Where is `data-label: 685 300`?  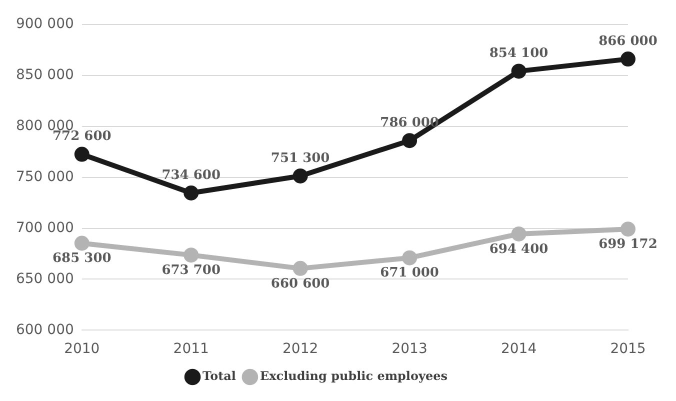 data-label: 685 300 is located at coordinates (82, 258).